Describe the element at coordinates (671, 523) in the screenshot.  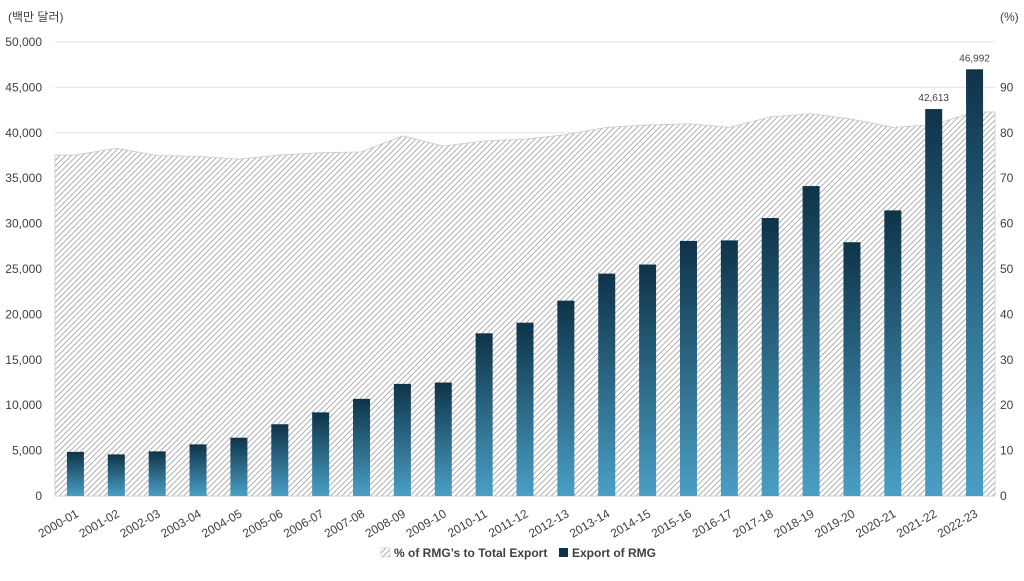
I see `x-tick-label: 2015-16` at that location.